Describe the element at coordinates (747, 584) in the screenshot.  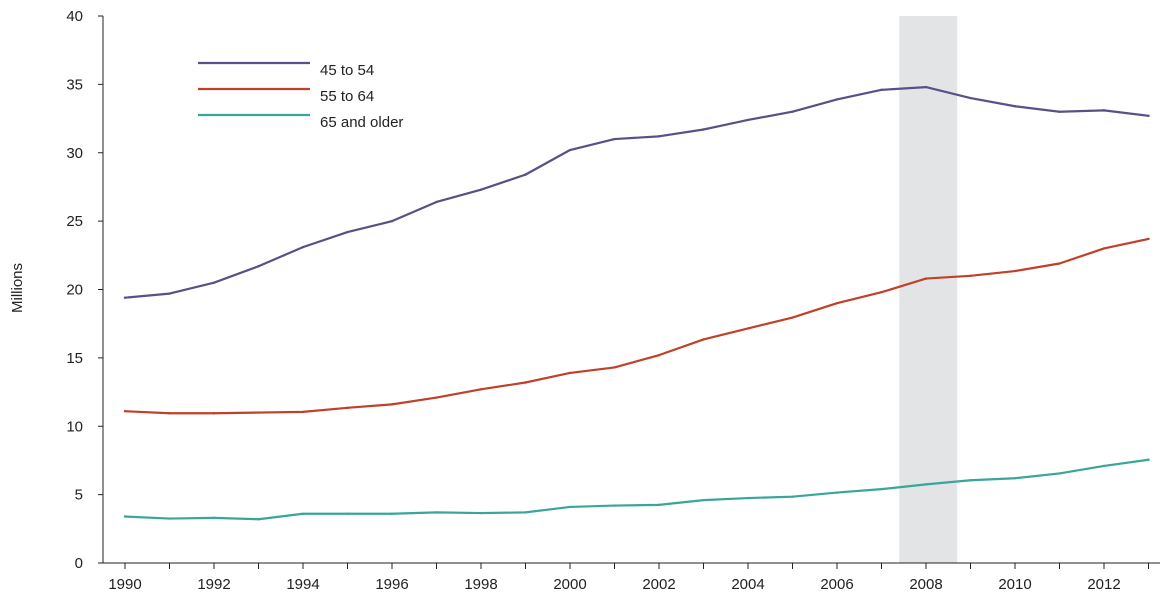
I see `x-tick-label: 2004` at that location.